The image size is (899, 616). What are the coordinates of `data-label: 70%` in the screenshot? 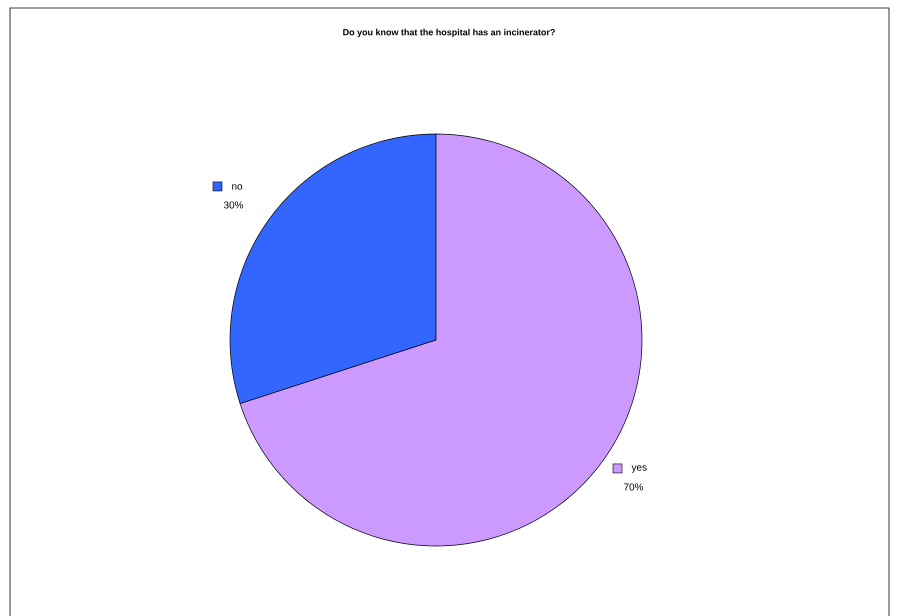 It's located at (634, 487).